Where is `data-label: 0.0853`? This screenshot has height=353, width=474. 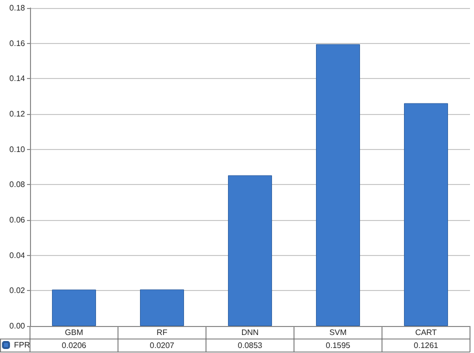 data-label: 0.0853 is located at coordinates (250, 345).